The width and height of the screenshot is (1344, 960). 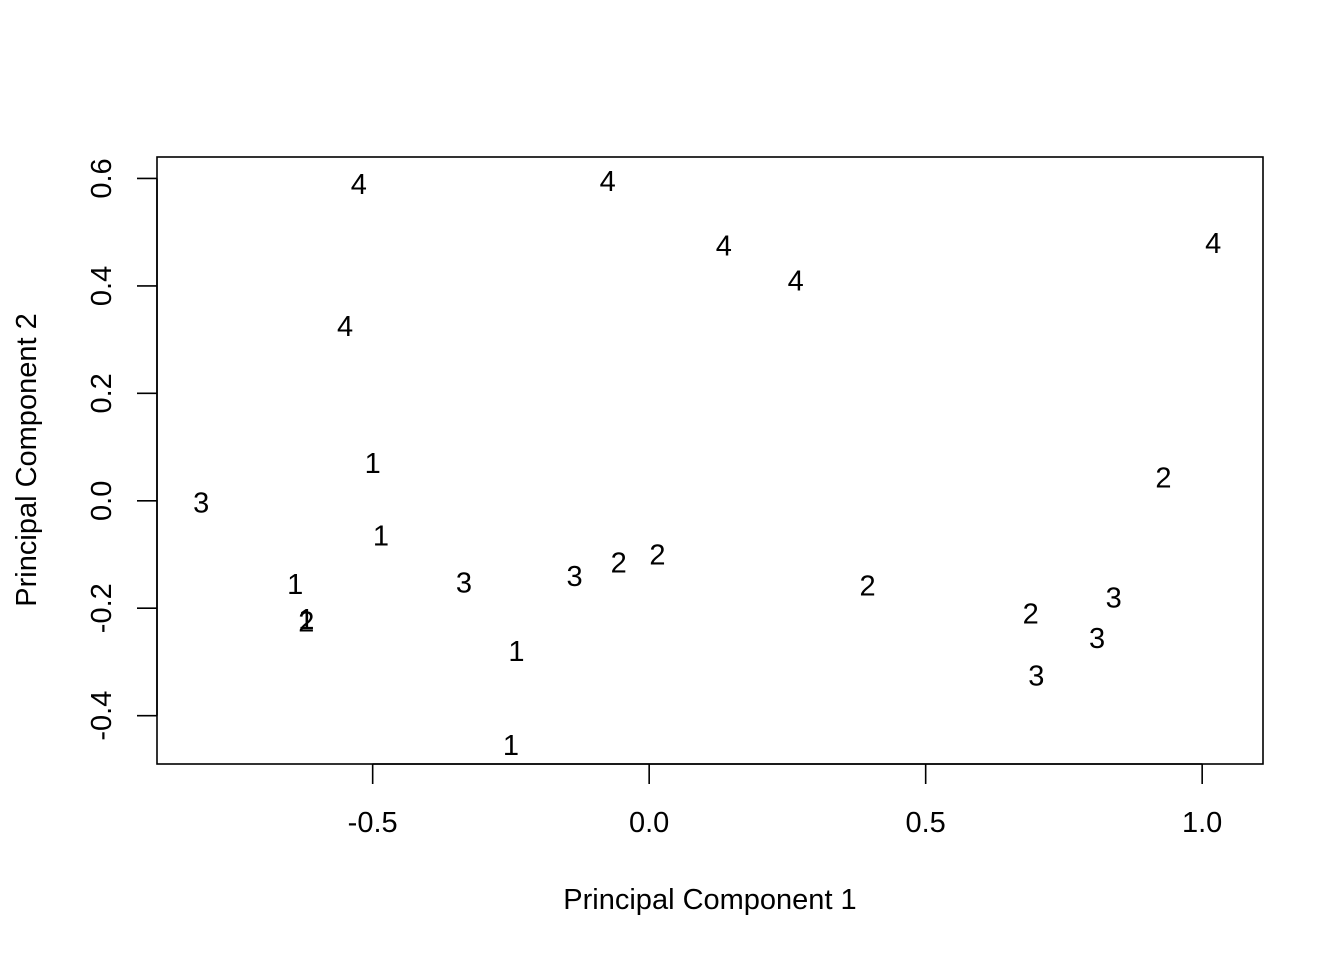 What do you see at coordinates (102, 716) in the screenshot?
I see `y-tick-label: -0.4` at bounding box center [102, 716].